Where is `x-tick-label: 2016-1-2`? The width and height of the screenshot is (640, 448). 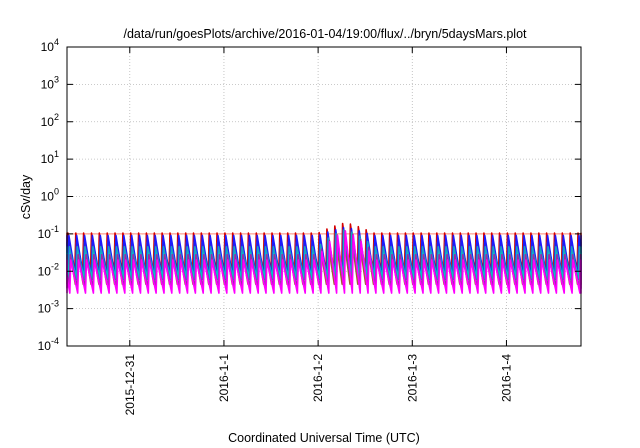 x-tick-label: 2016-1-2 is located at coordinates (318, 378).